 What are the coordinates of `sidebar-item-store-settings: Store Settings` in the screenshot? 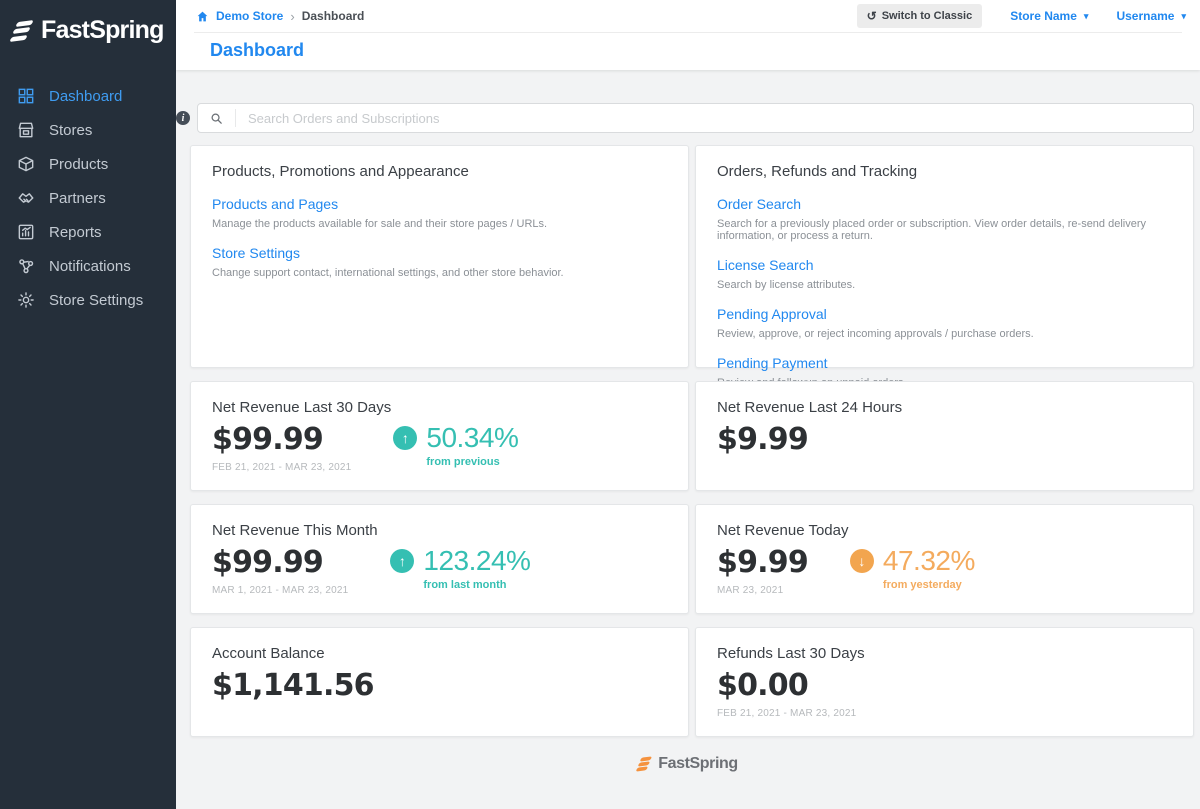 It's located at (88, 300).